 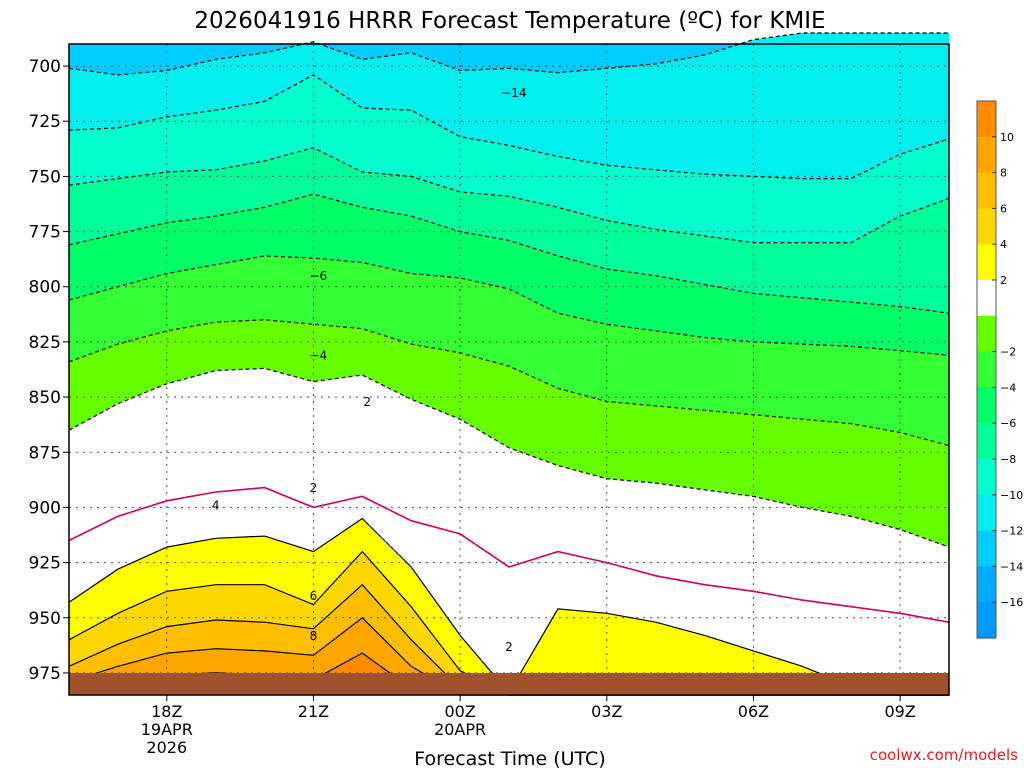 I want to click on legend-frame, so click(x=986, y=369).